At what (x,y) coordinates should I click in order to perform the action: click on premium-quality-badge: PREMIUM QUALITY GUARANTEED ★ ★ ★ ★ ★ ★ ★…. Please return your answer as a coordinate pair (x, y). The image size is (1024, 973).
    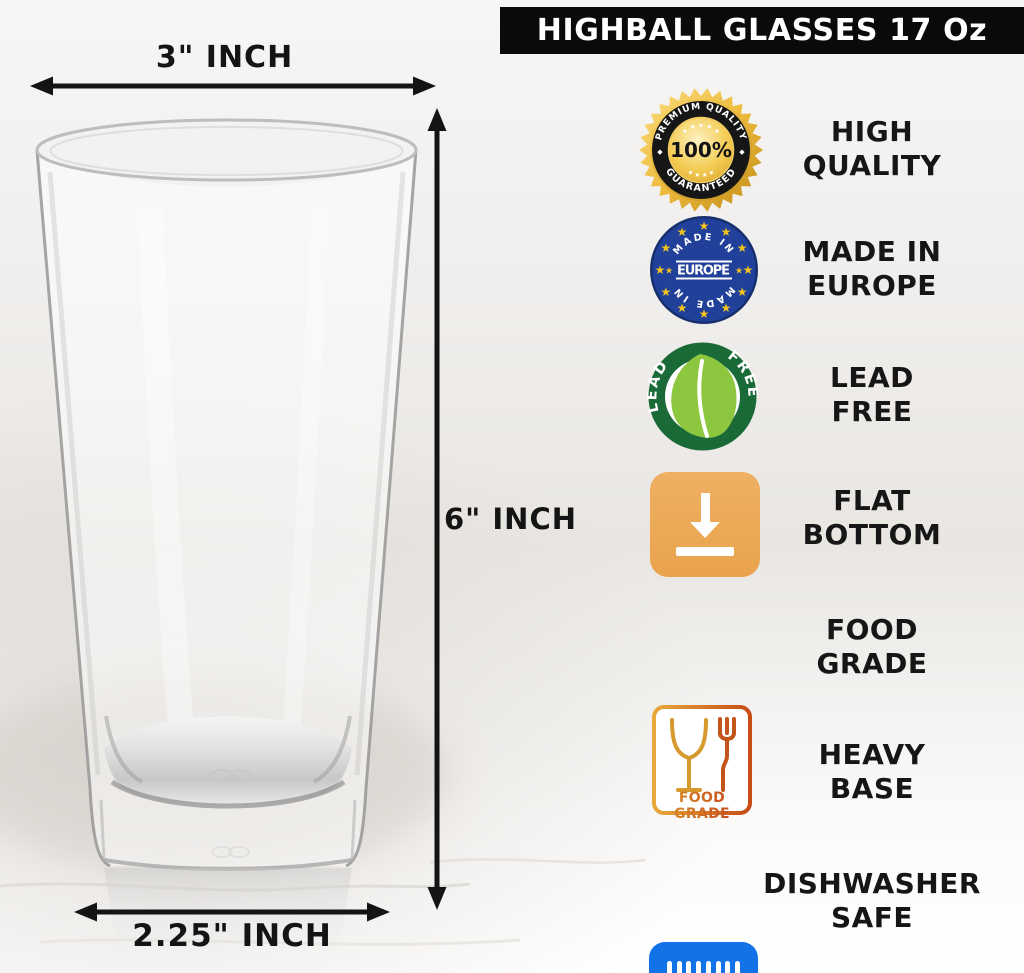
    Looking at the image, I should click on (701, 152).